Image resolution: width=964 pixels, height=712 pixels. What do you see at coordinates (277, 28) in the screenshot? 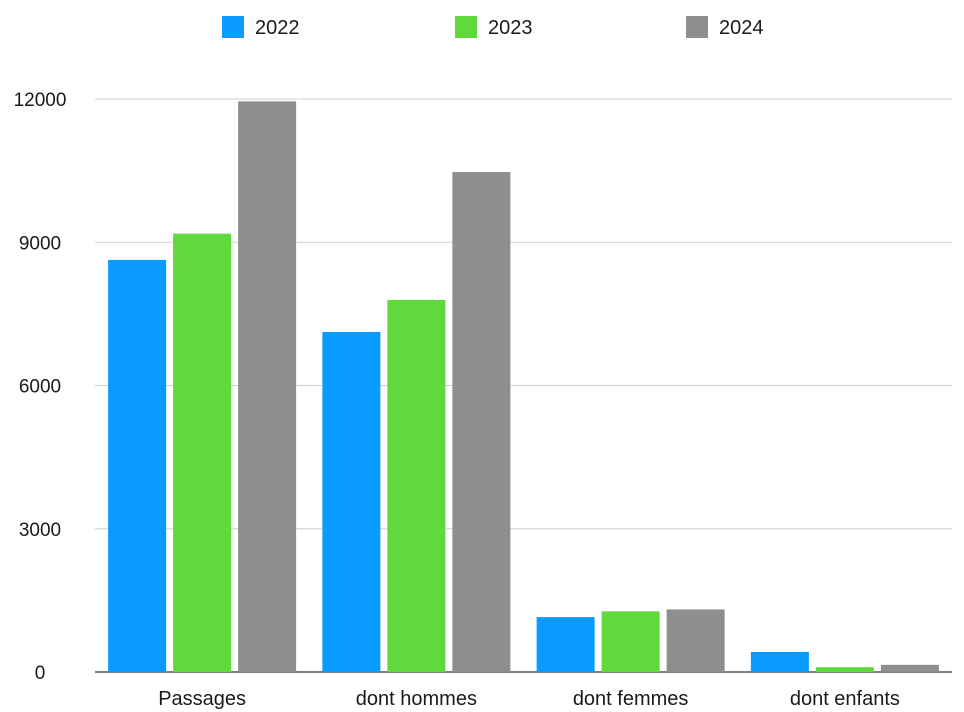
I see `legend-label: 2022` at bounding box center [277, 28].